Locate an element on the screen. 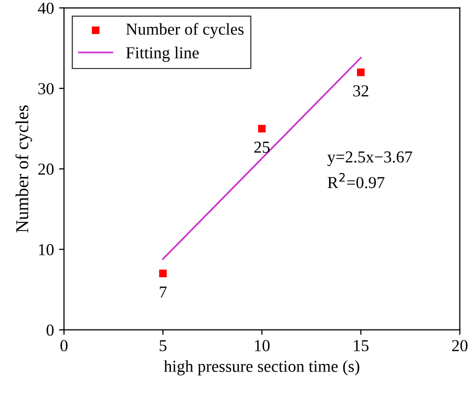 This screenshot has height=395, width=474. y-tick-label: 40 is located at coordinates (46, 8).